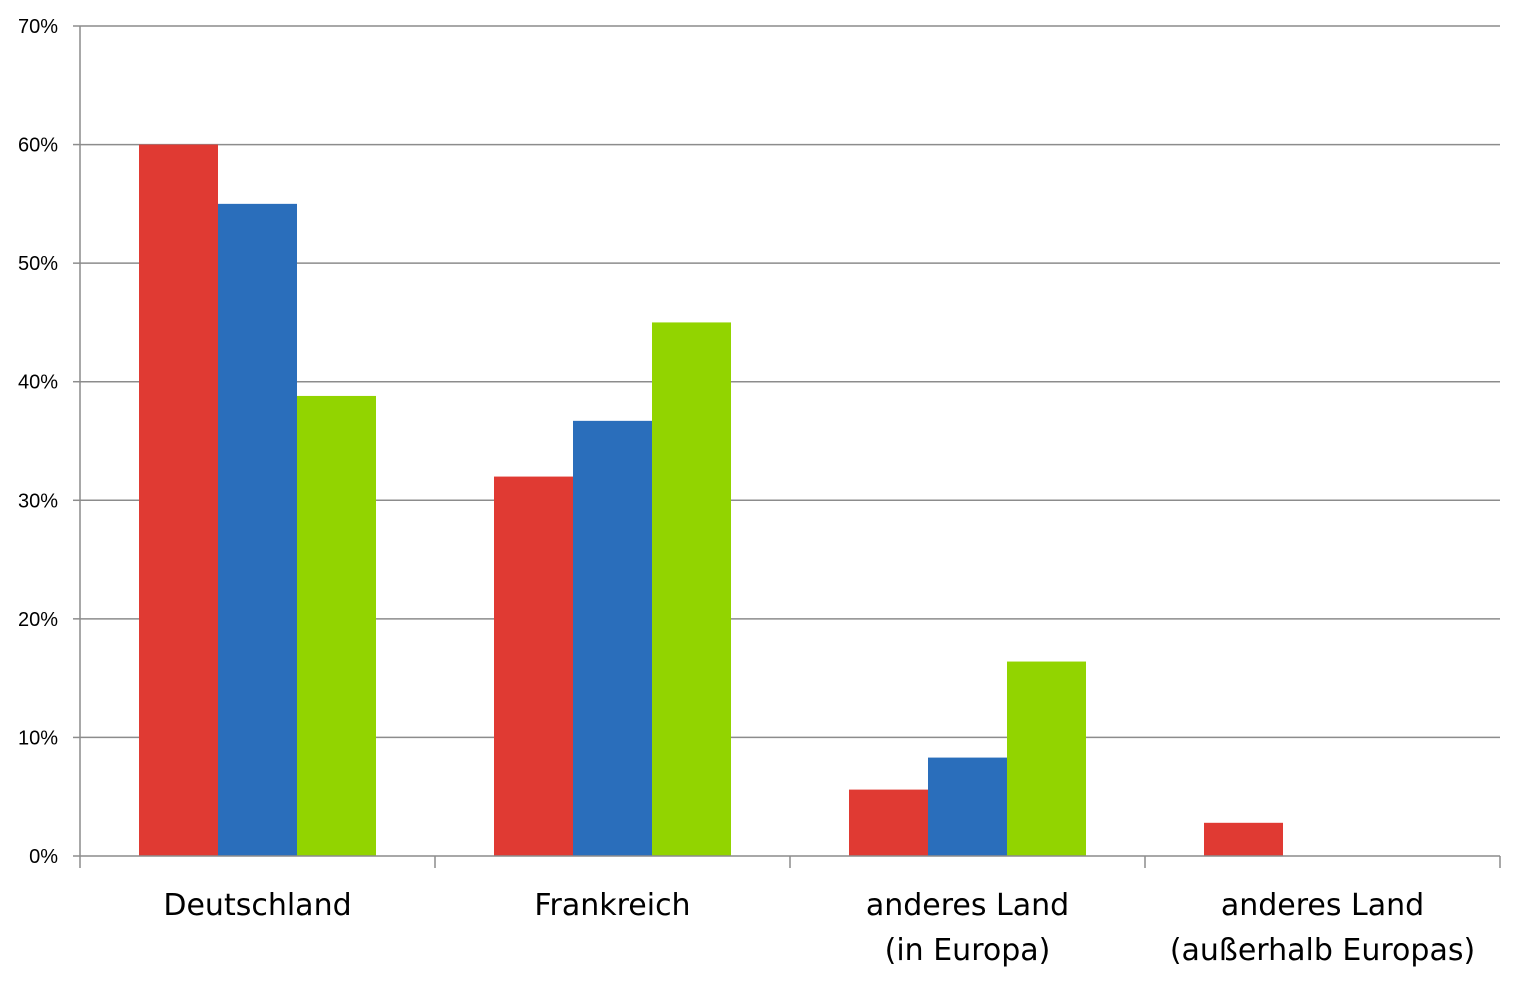 This screenshot has width=1524, height=985. Describe the element at coordinates (38, 620) in the screenshot. I see `y-tick-label: 20%` at that location.